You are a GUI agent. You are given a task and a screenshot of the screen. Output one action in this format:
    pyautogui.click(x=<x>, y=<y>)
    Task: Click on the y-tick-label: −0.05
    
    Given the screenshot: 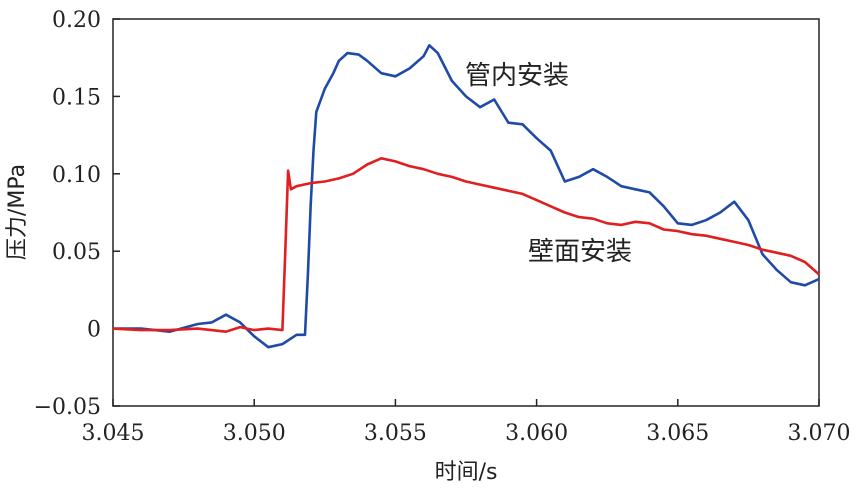 What is the action you would take?
    pyautogui.click(x=67, y=407)
    